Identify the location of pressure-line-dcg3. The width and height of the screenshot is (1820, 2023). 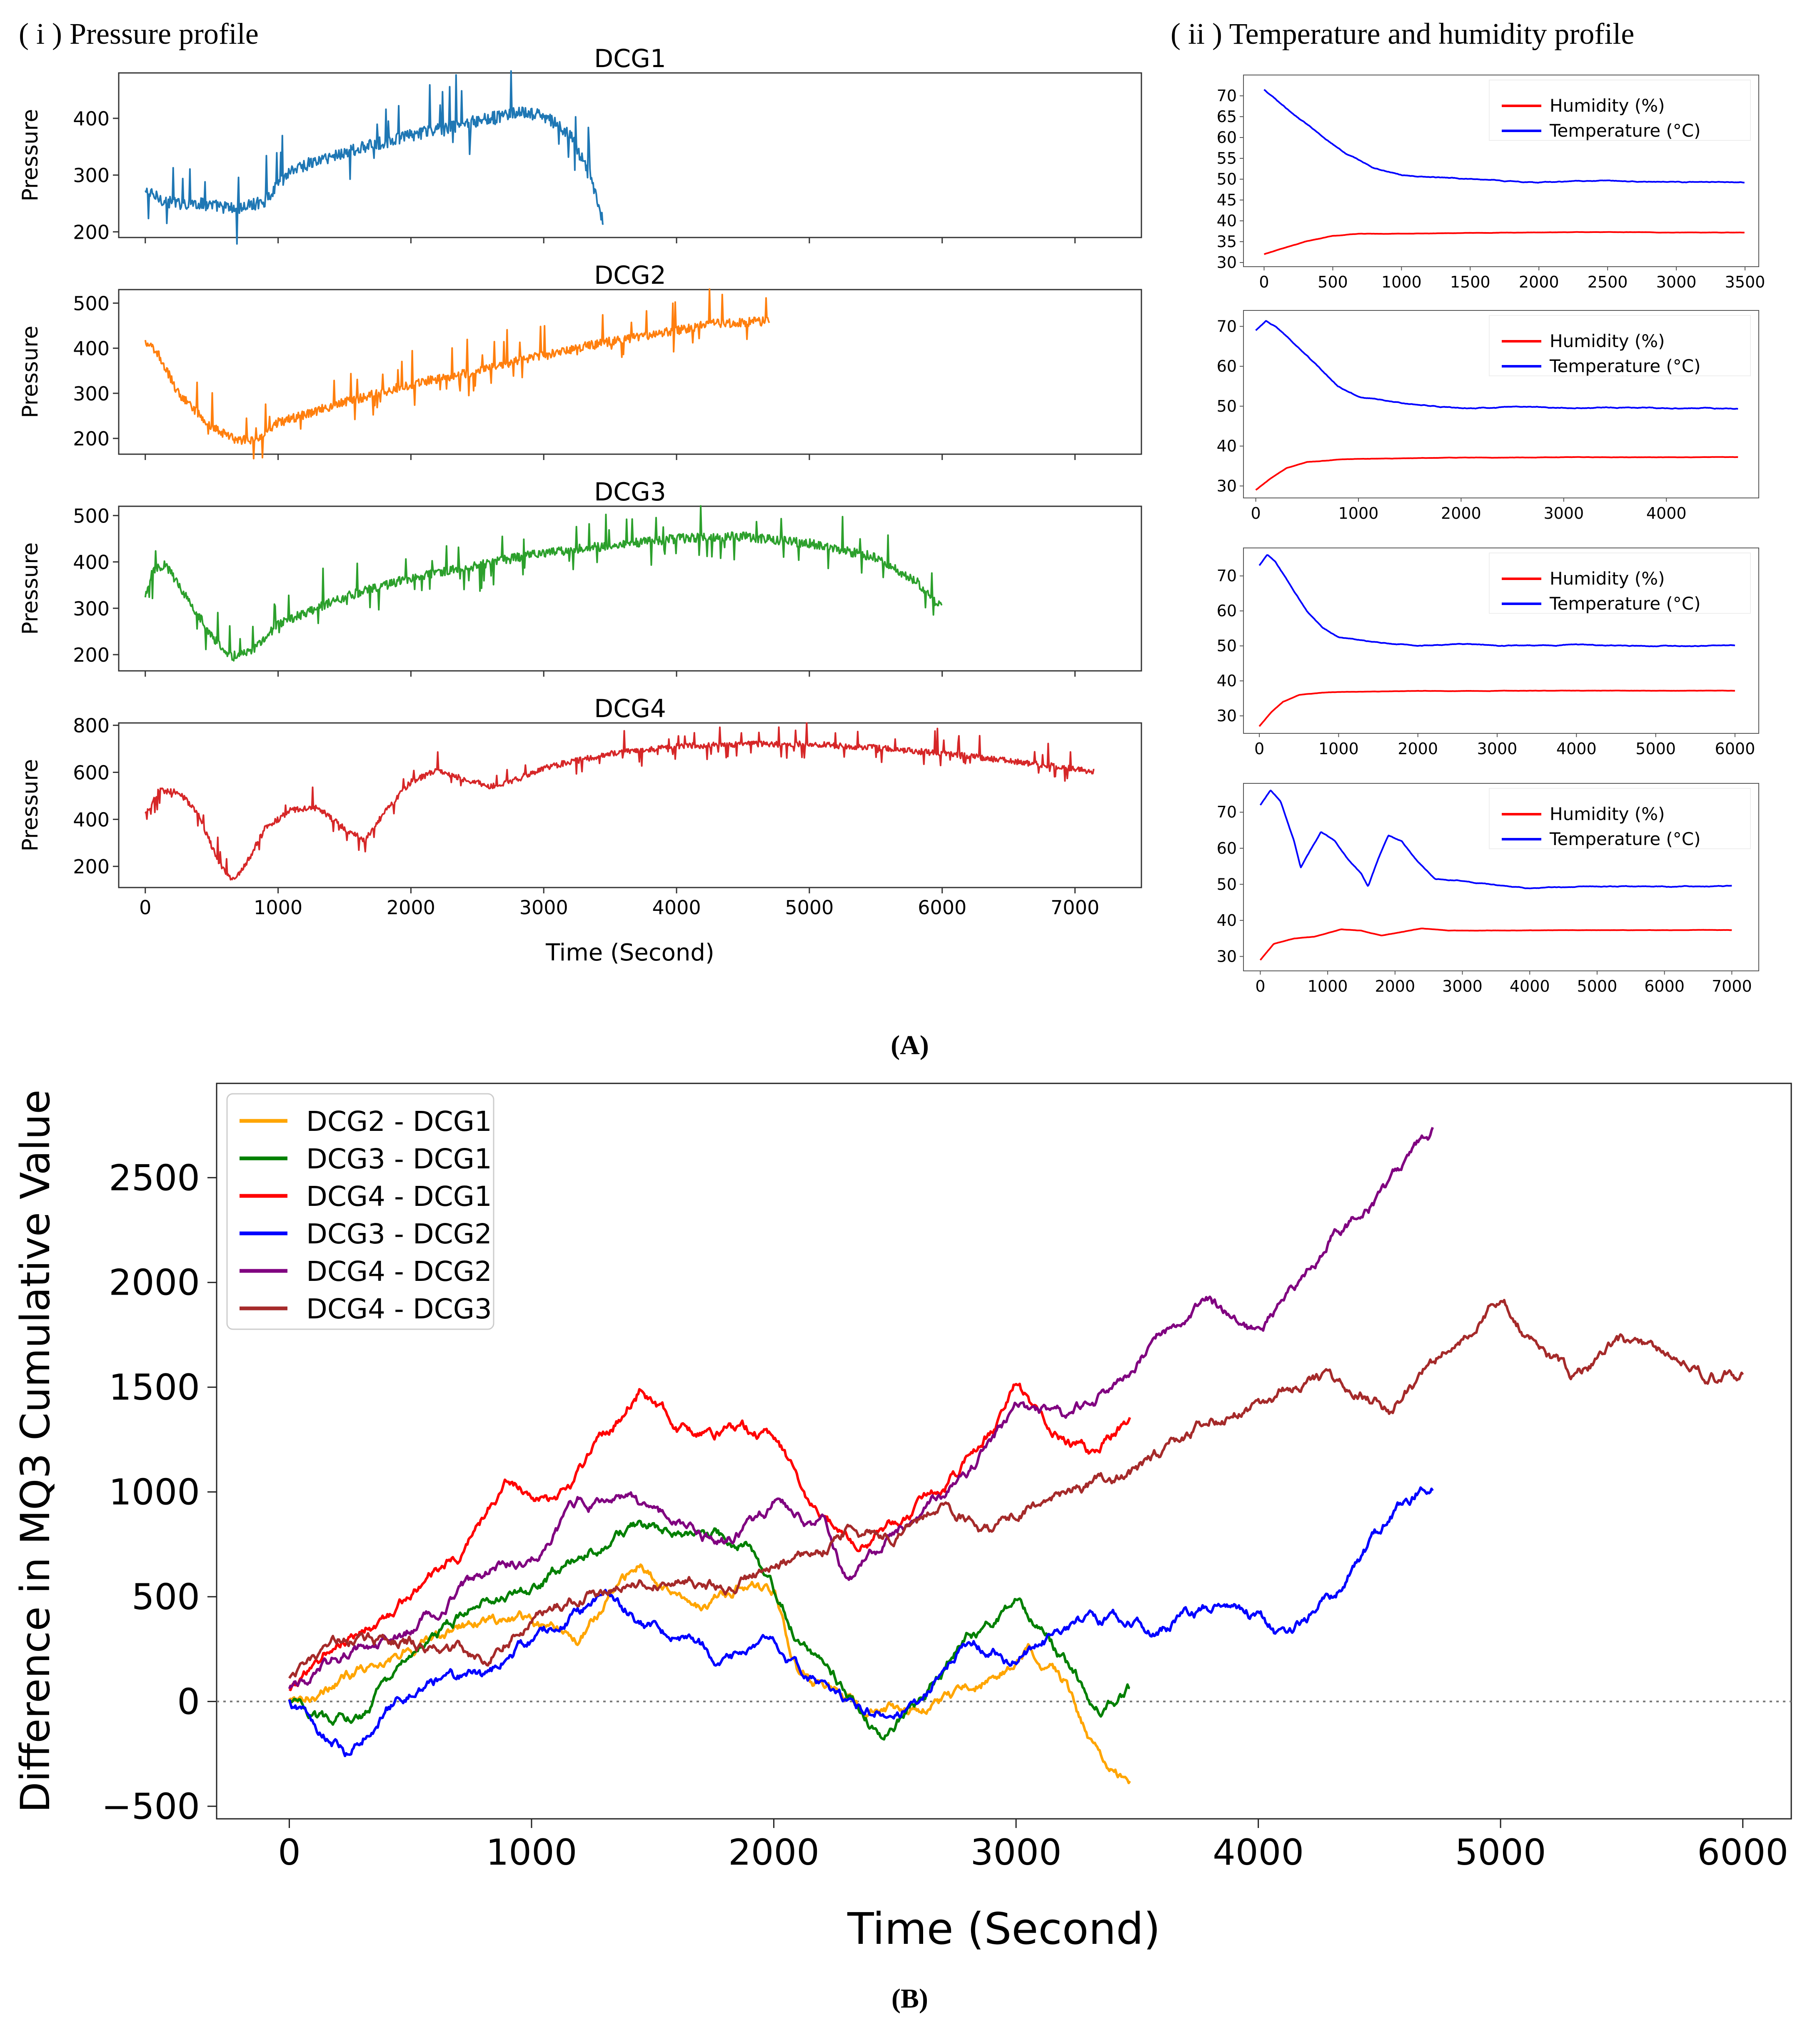
(543, 583).